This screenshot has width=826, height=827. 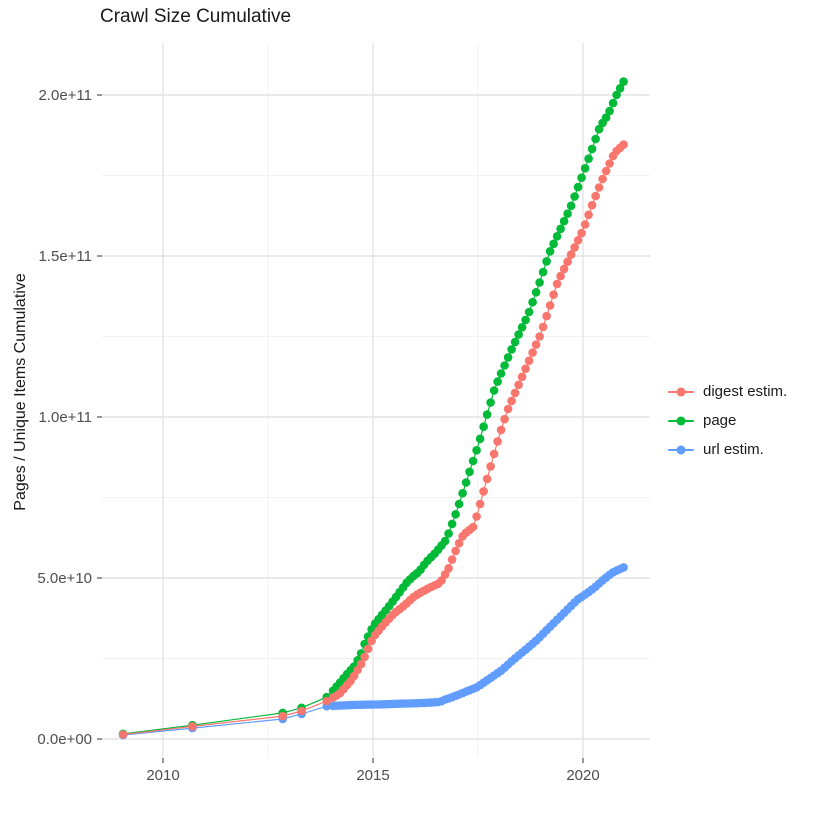 What do you see at coordinates (65, 95) in the screenshot?
I see `y-tick-label: 2.0e+11` at bounding box center [65, 95].